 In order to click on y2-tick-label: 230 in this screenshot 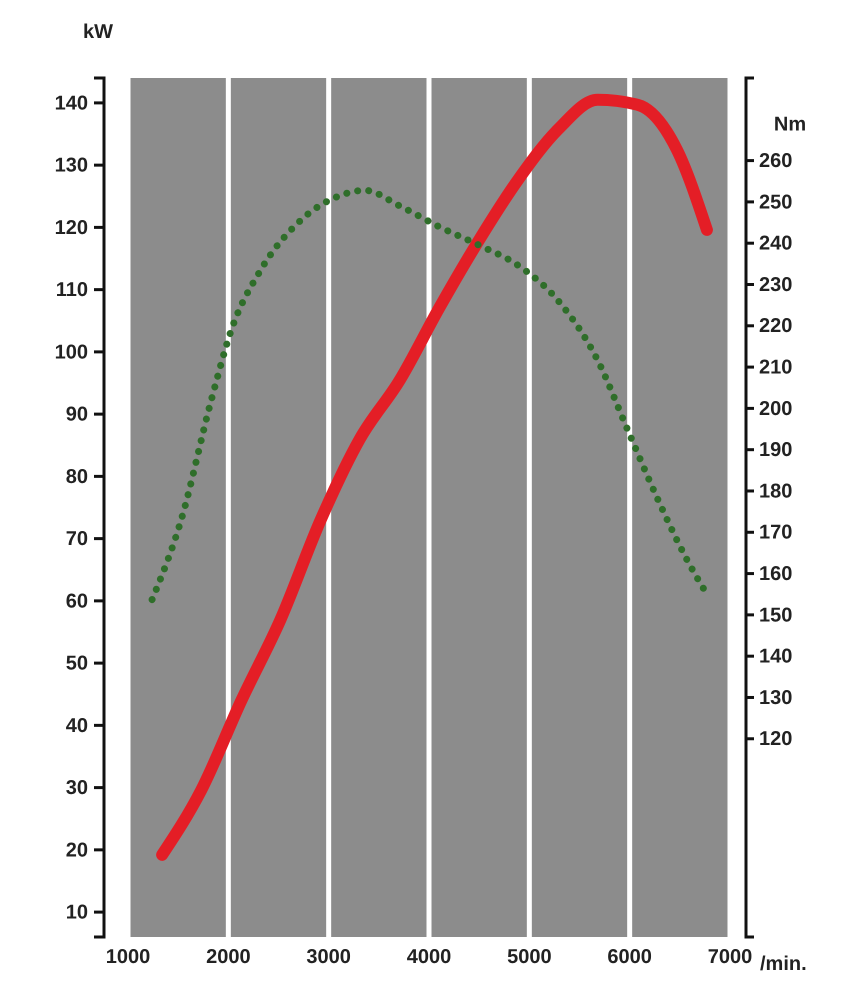, I will do `click(775, 285)`.